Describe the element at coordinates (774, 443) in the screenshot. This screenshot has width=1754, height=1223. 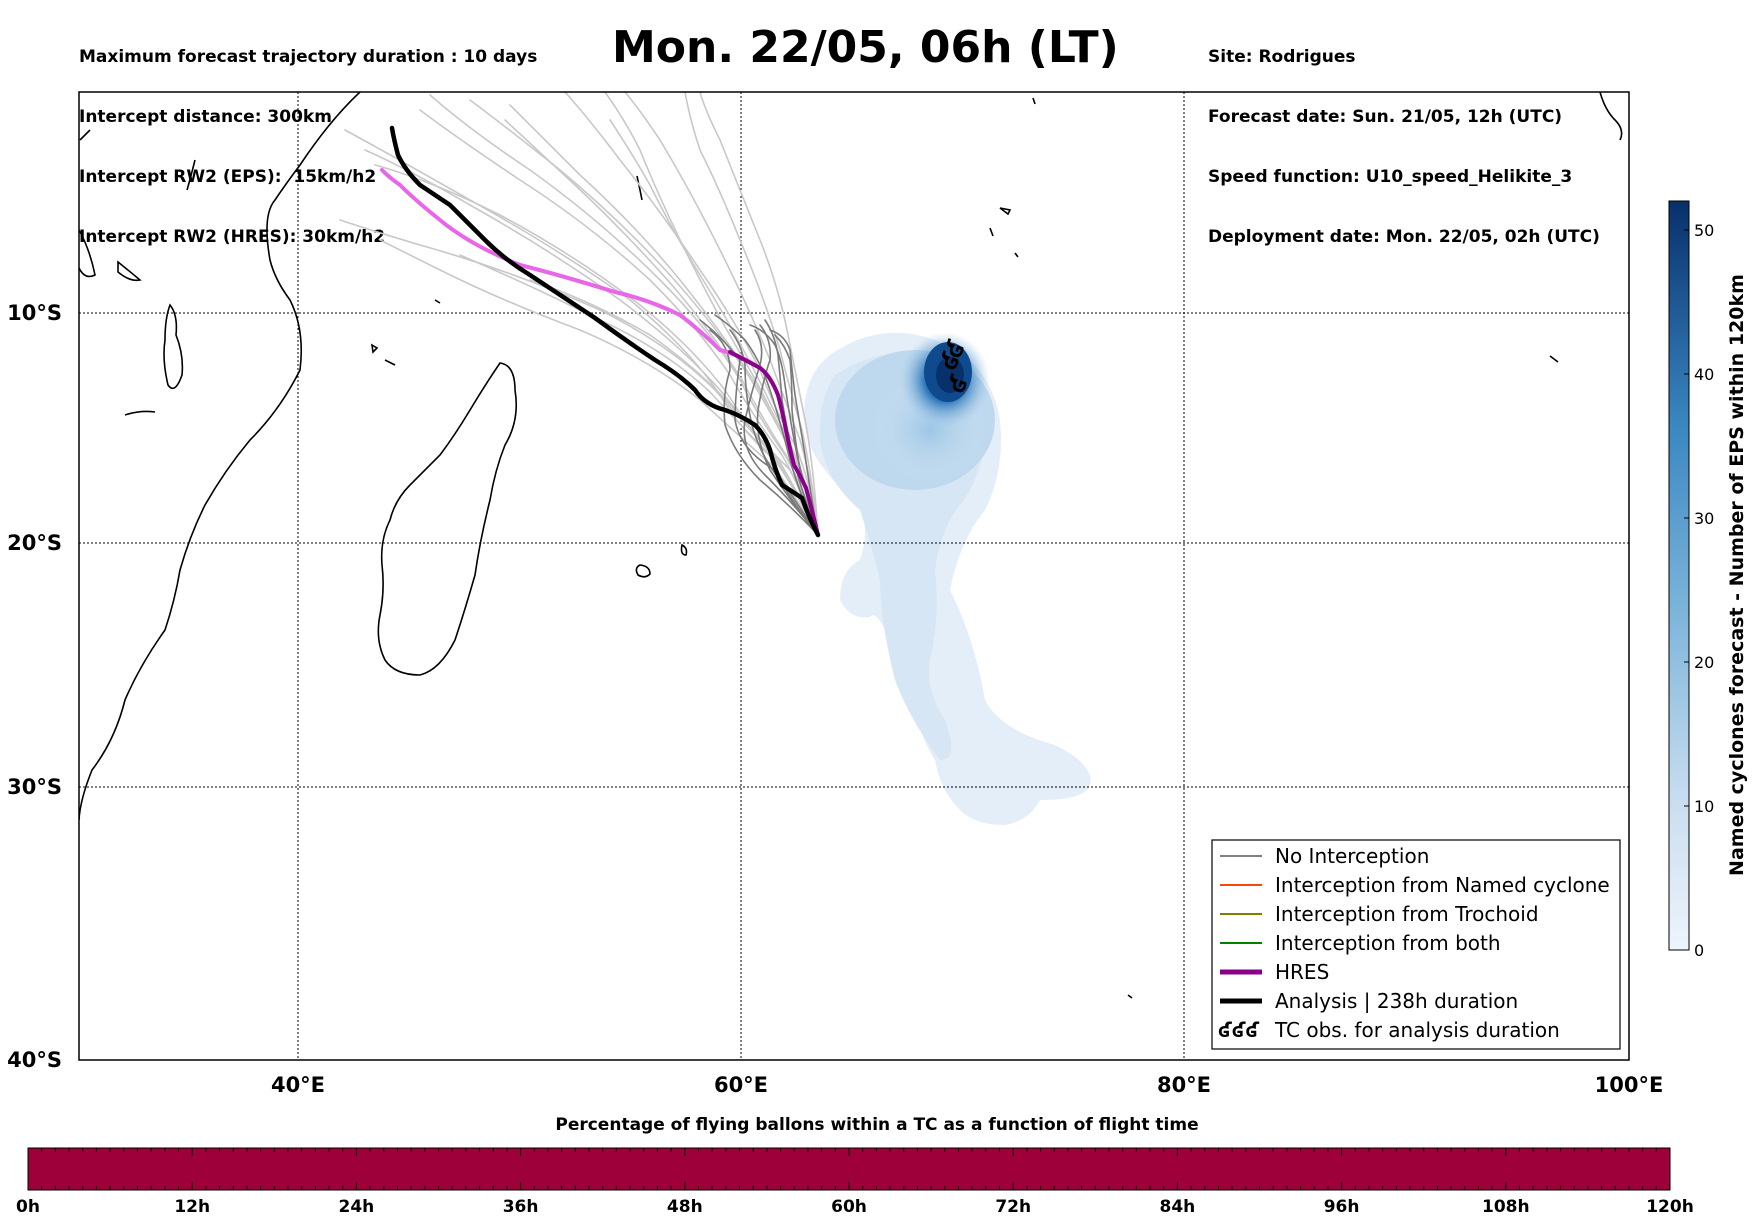
I see `hres-trajectory-start` at that location.